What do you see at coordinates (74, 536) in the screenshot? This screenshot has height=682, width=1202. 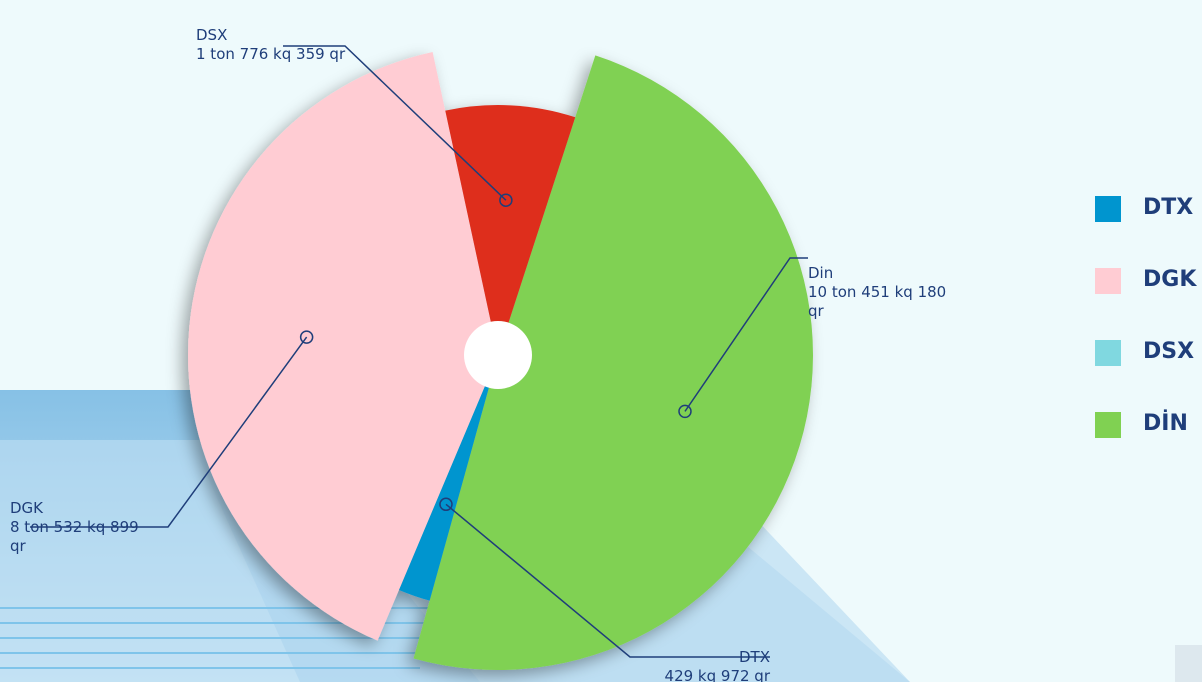 I see `slice-value: 8 ton 532 kq 899 qr` at bounding box center [74, 536].